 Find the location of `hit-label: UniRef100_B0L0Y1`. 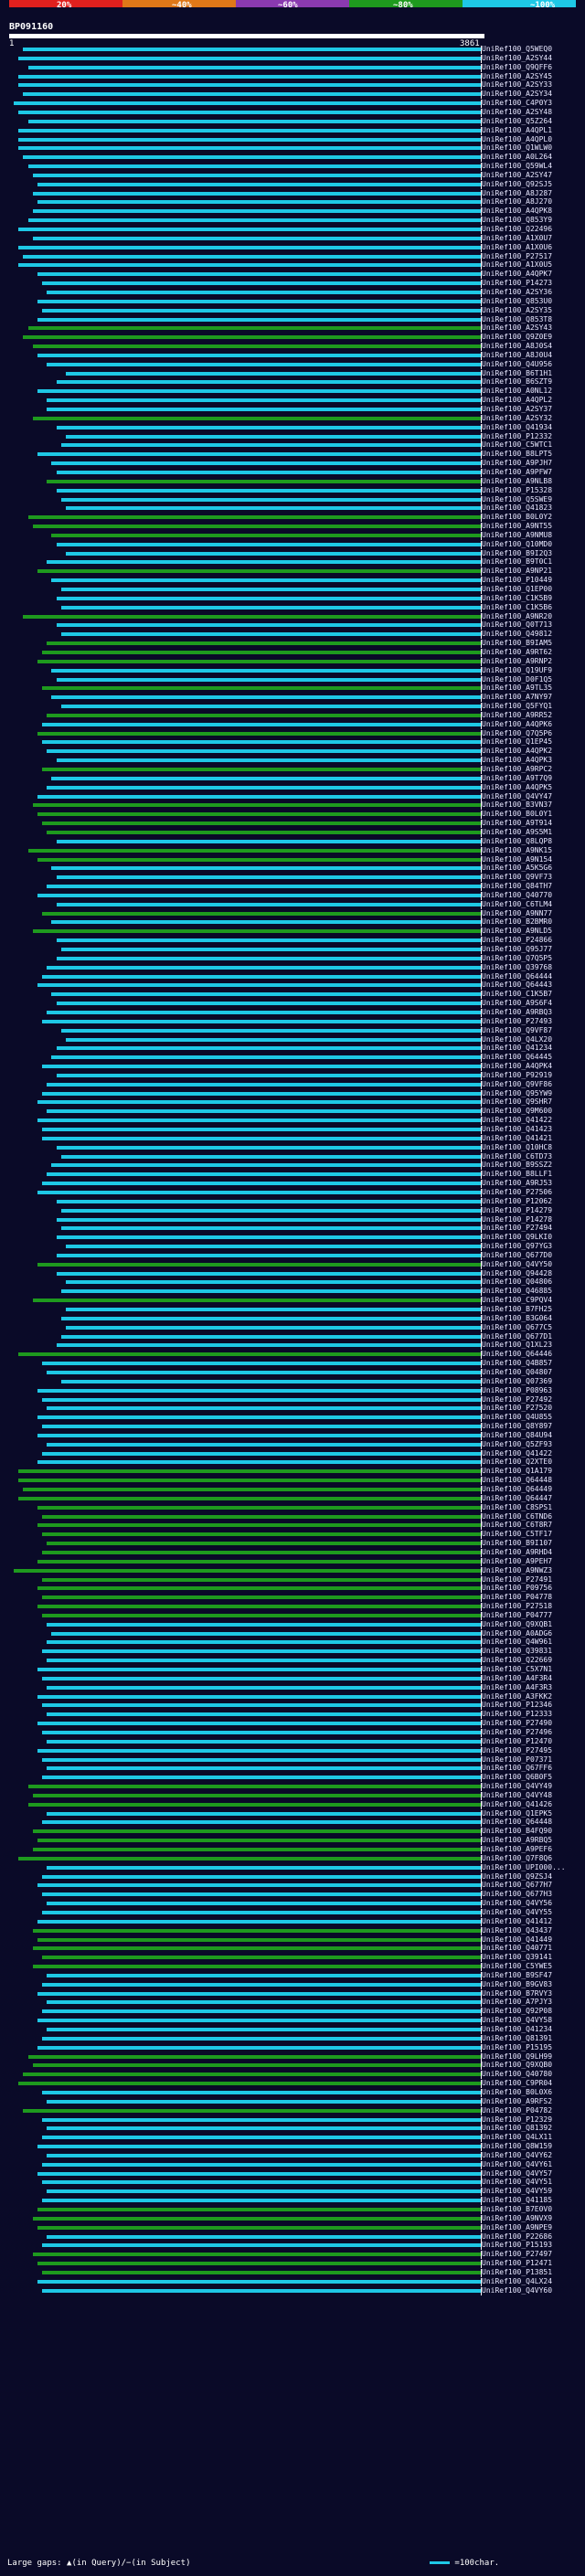

hit-label: UniRef100_B0L0Y1 is located at coordinates (517, 814).